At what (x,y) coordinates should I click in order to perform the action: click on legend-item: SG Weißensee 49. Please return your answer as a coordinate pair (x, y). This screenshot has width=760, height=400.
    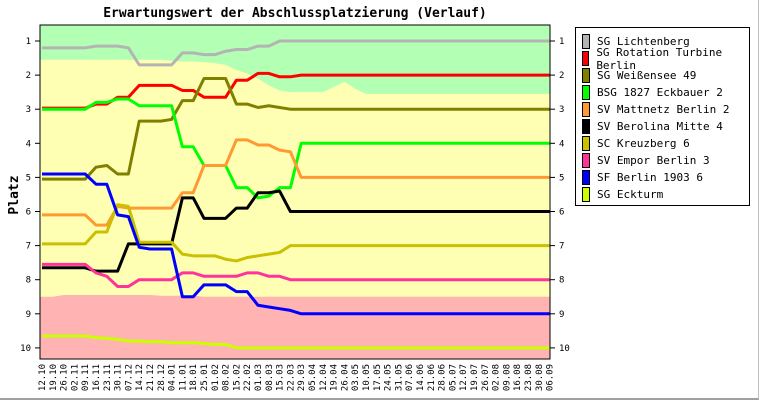
    Looking at the image, I should click on (662, 75).